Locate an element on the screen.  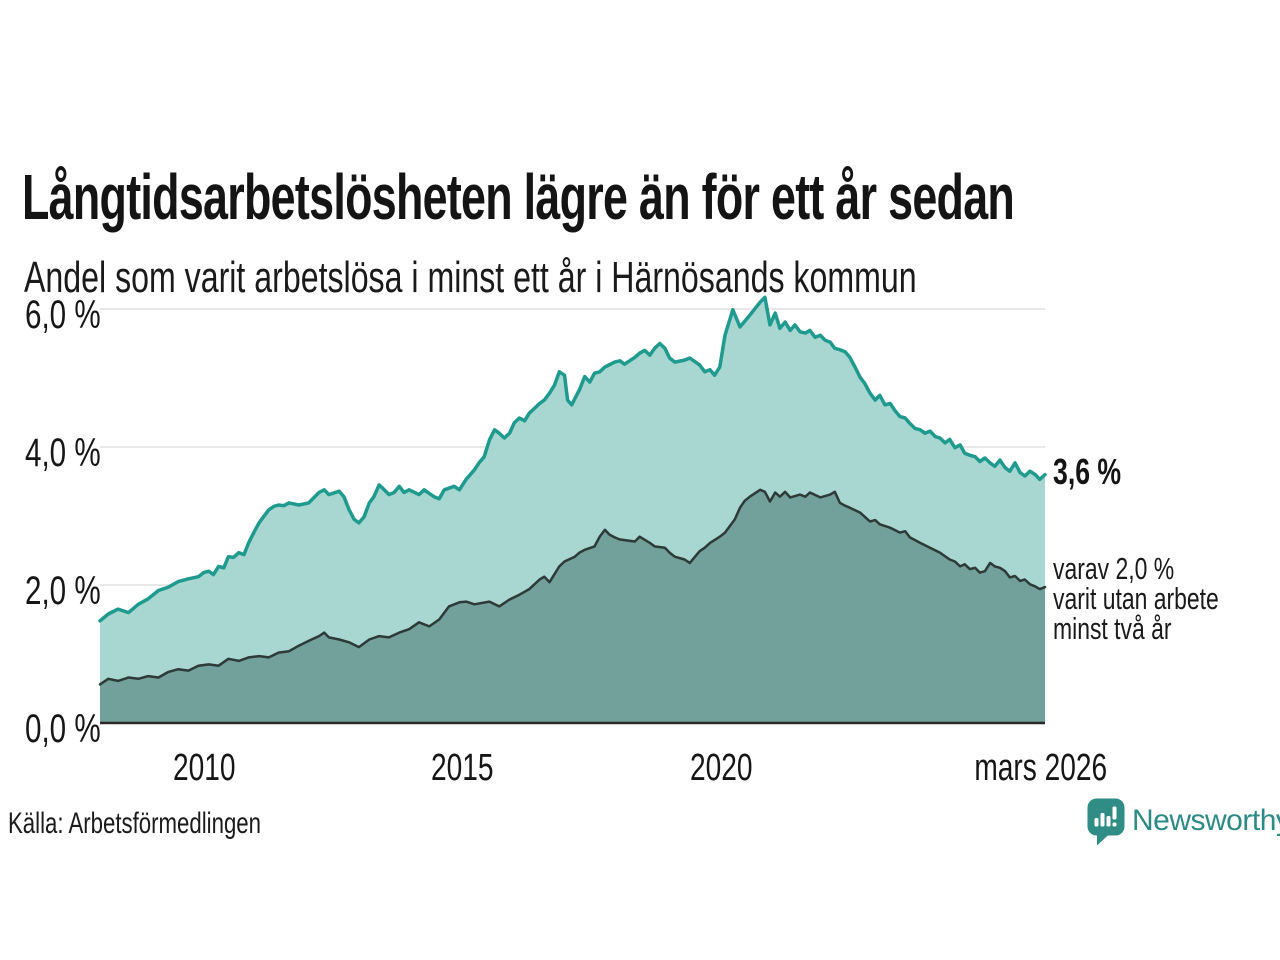
source-credit: Källa: Arbetsförmedlingen is located at coordinates (134, 823).